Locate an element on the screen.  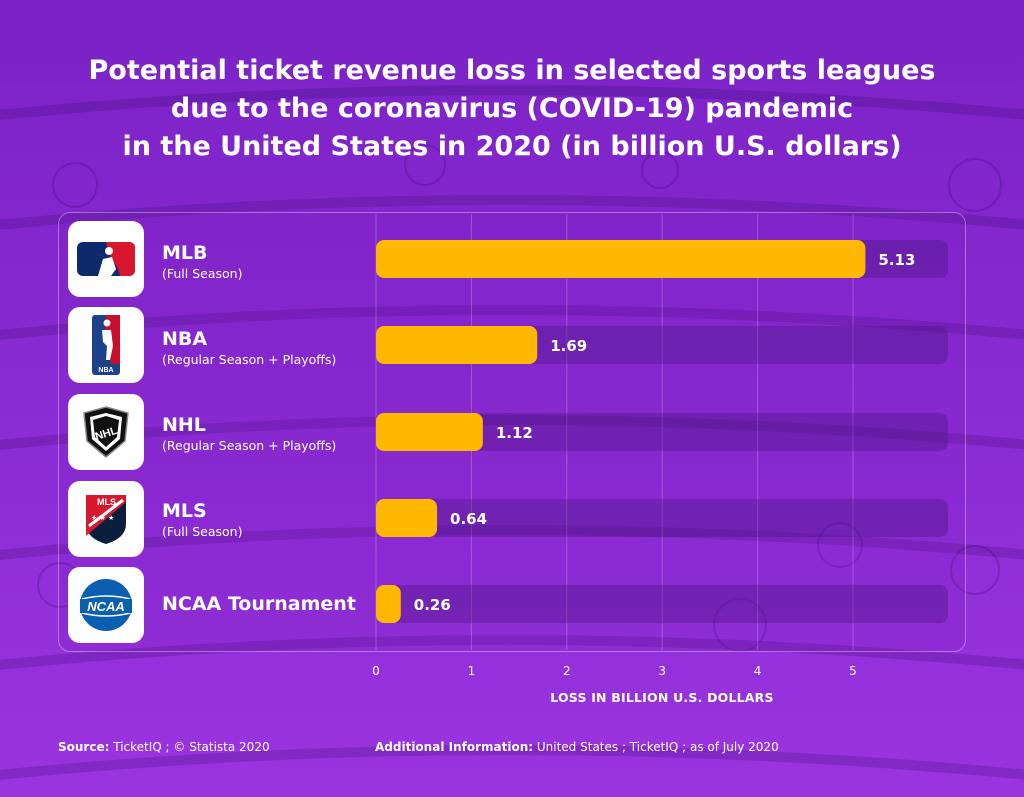
league-name: MLB is located at coordinates (185, 253).